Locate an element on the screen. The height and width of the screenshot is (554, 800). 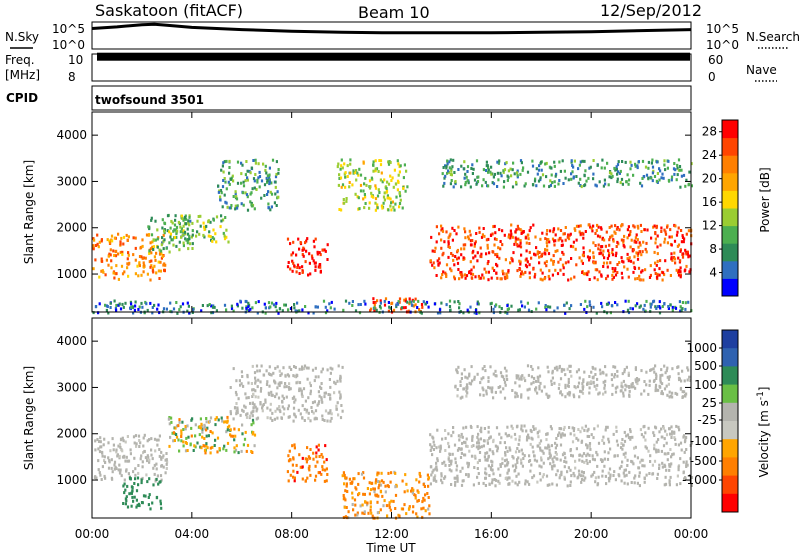
freq-tick-top: 10 is located at coordinates (75, 60).